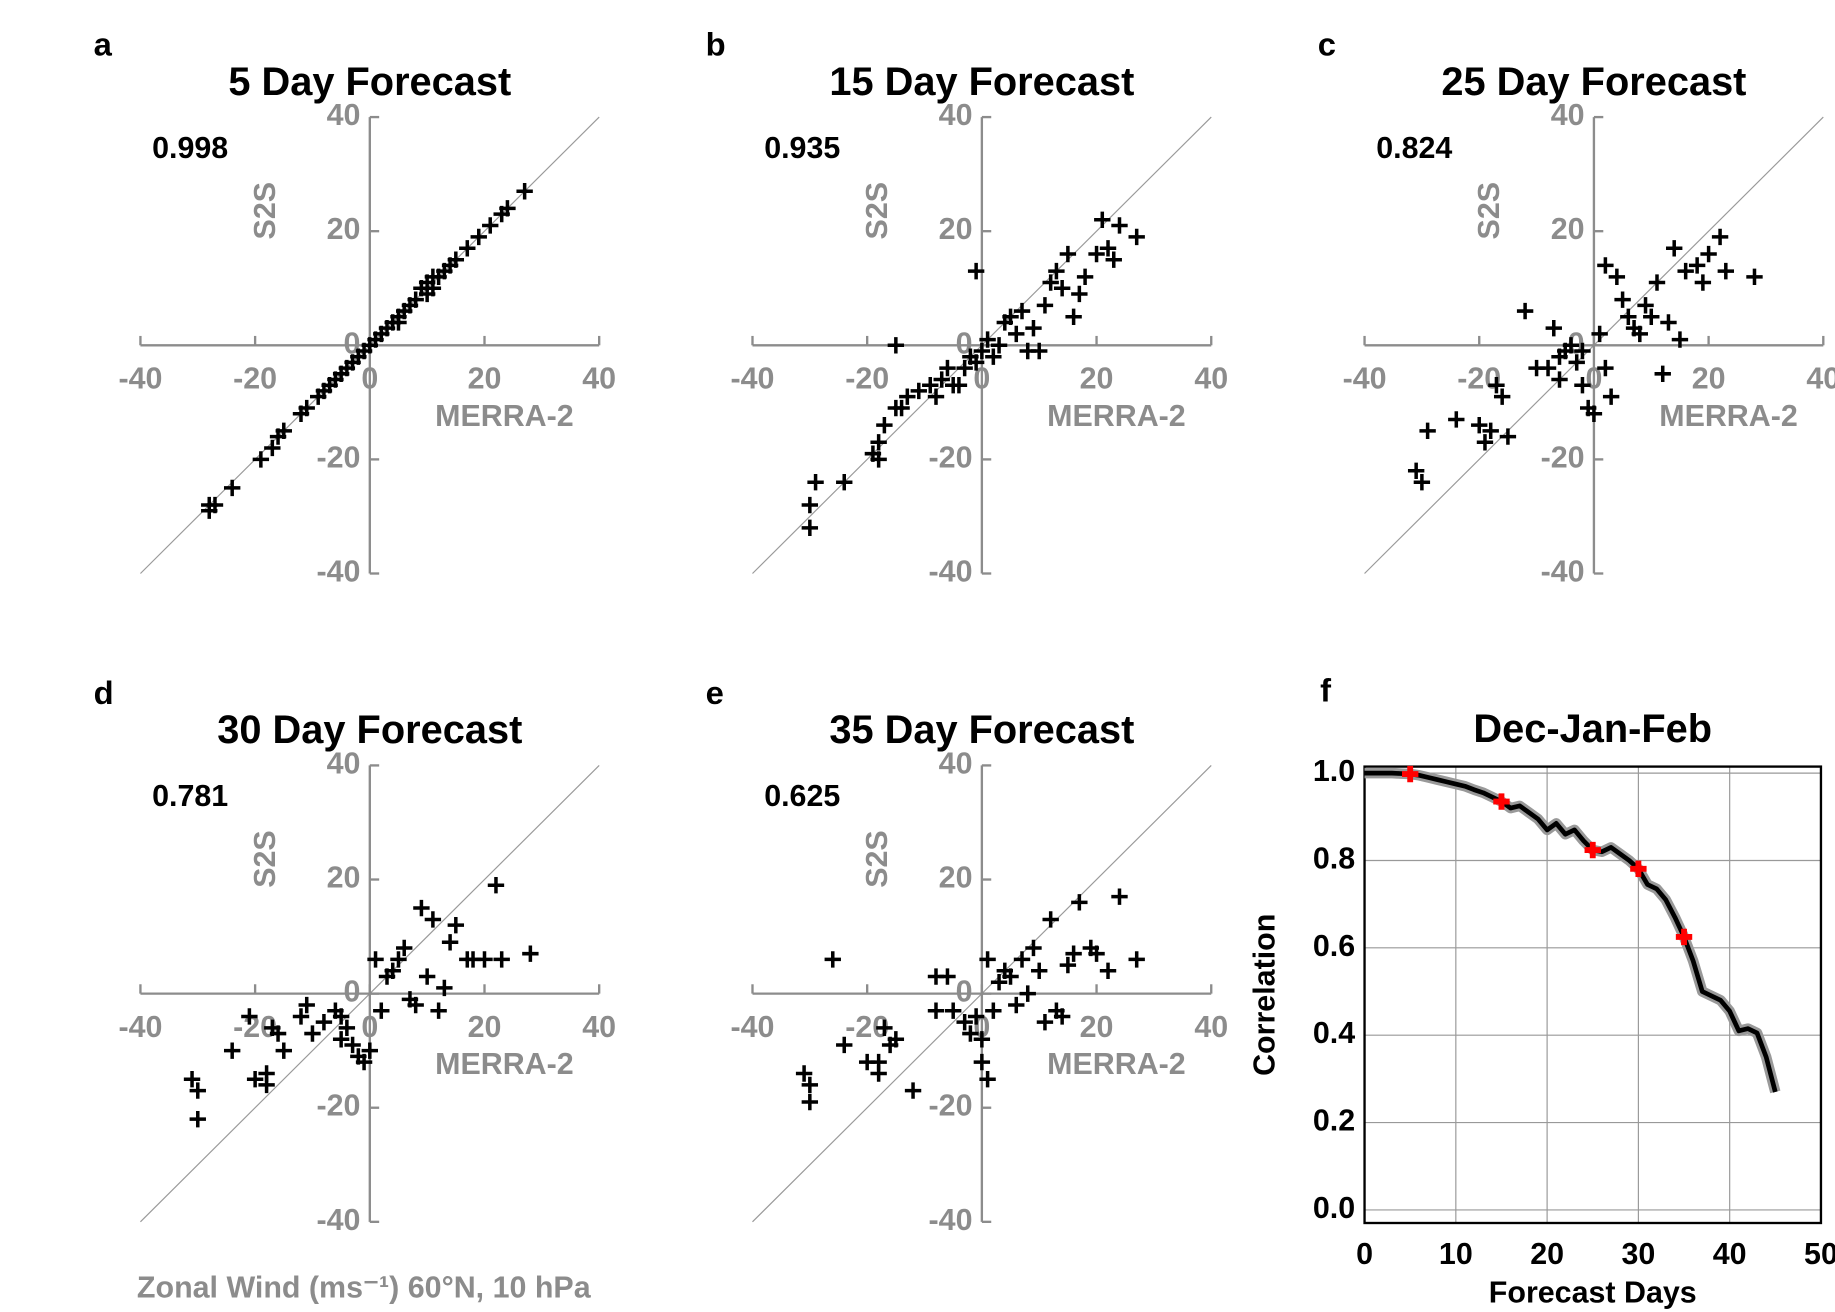  What do you see at coordinates (338, 1220) in the screenshot?
I see `y-tick-label: -40` at bounding box center [338, 1220].